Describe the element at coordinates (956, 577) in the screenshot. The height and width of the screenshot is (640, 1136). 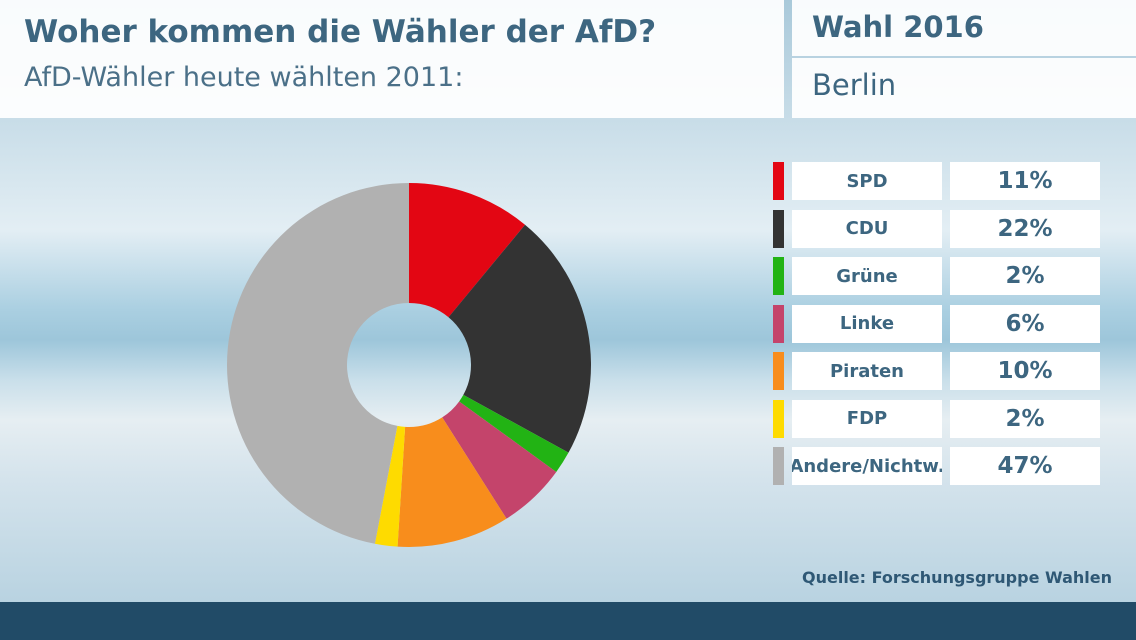
I see `source-note: Quelle: Forschungsgruppe Wahlen` at that location.